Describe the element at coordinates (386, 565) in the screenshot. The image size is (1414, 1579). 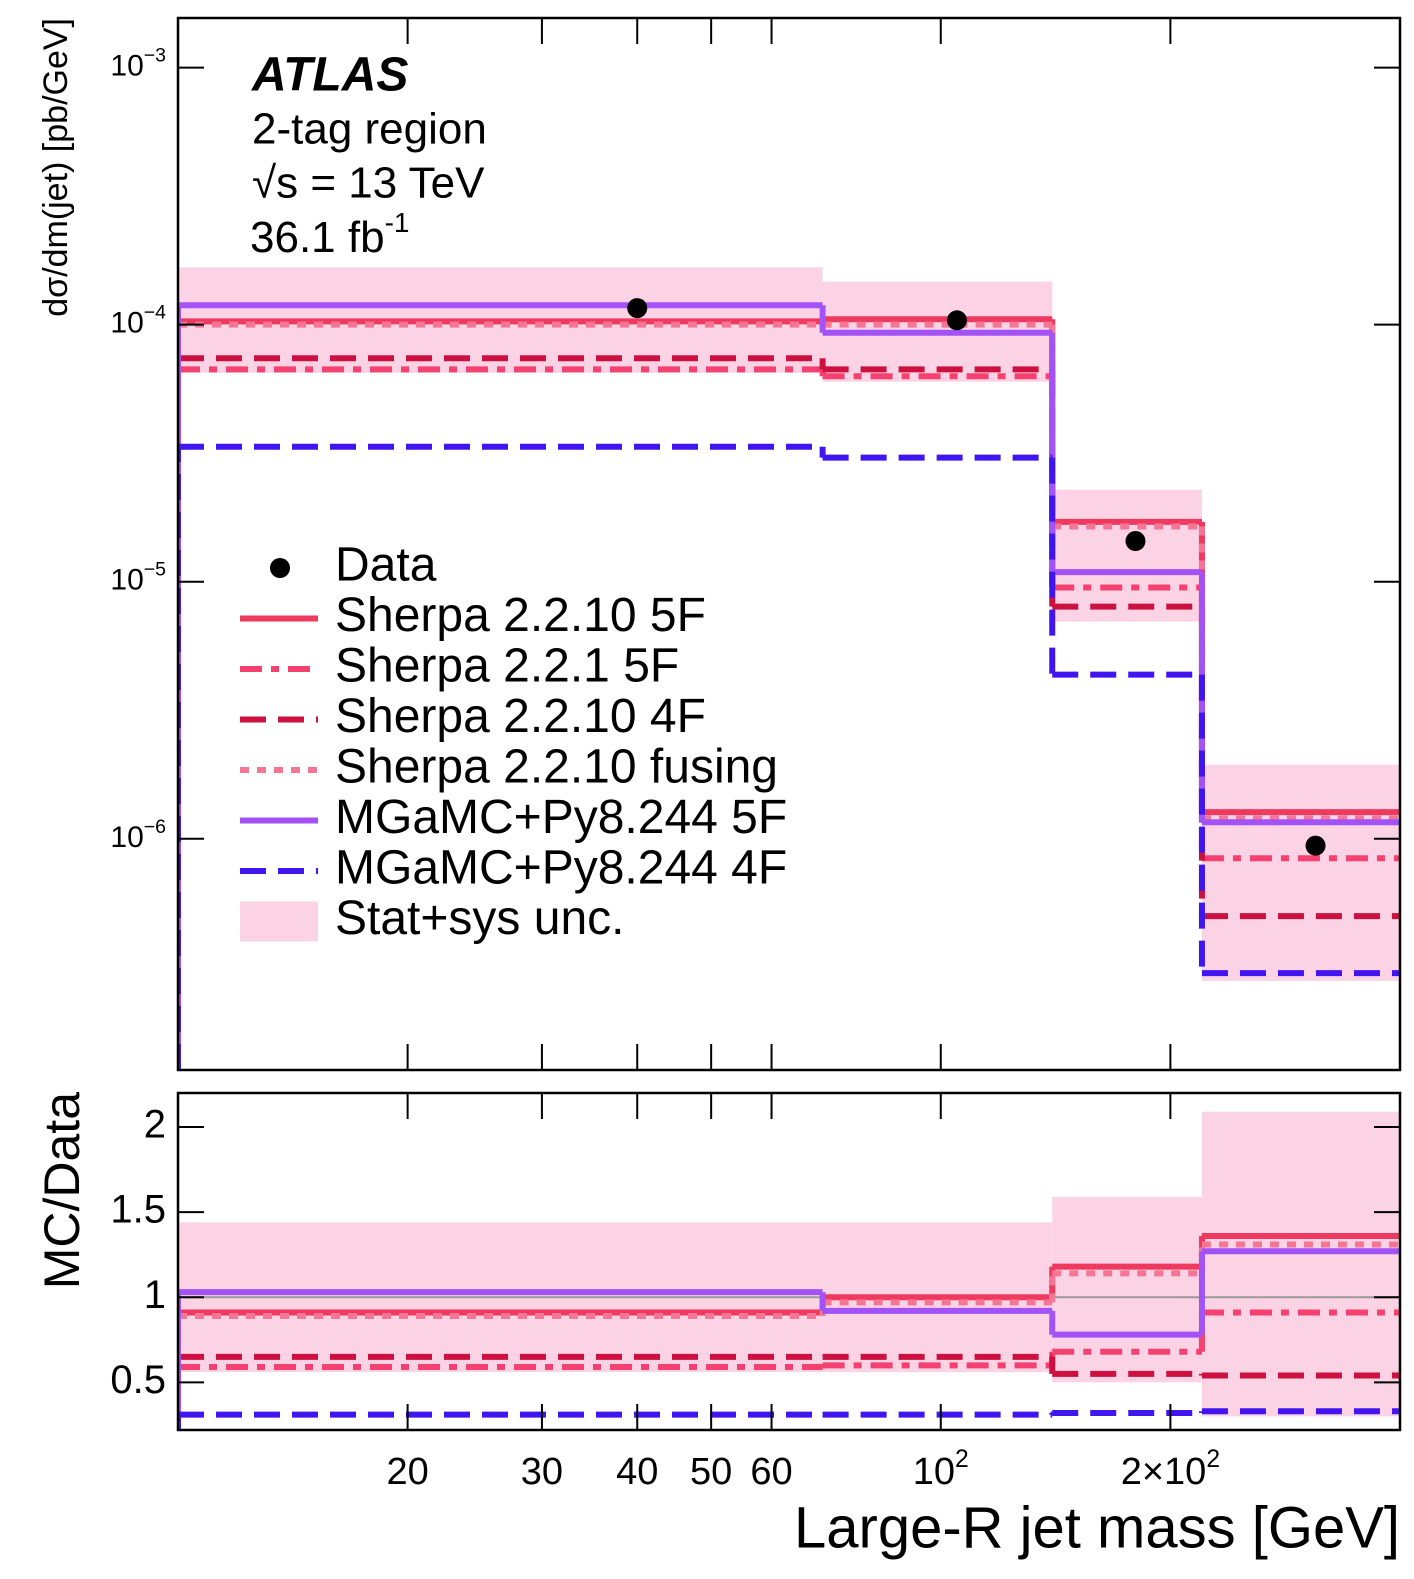
I see `legend-label: Data` at that location.